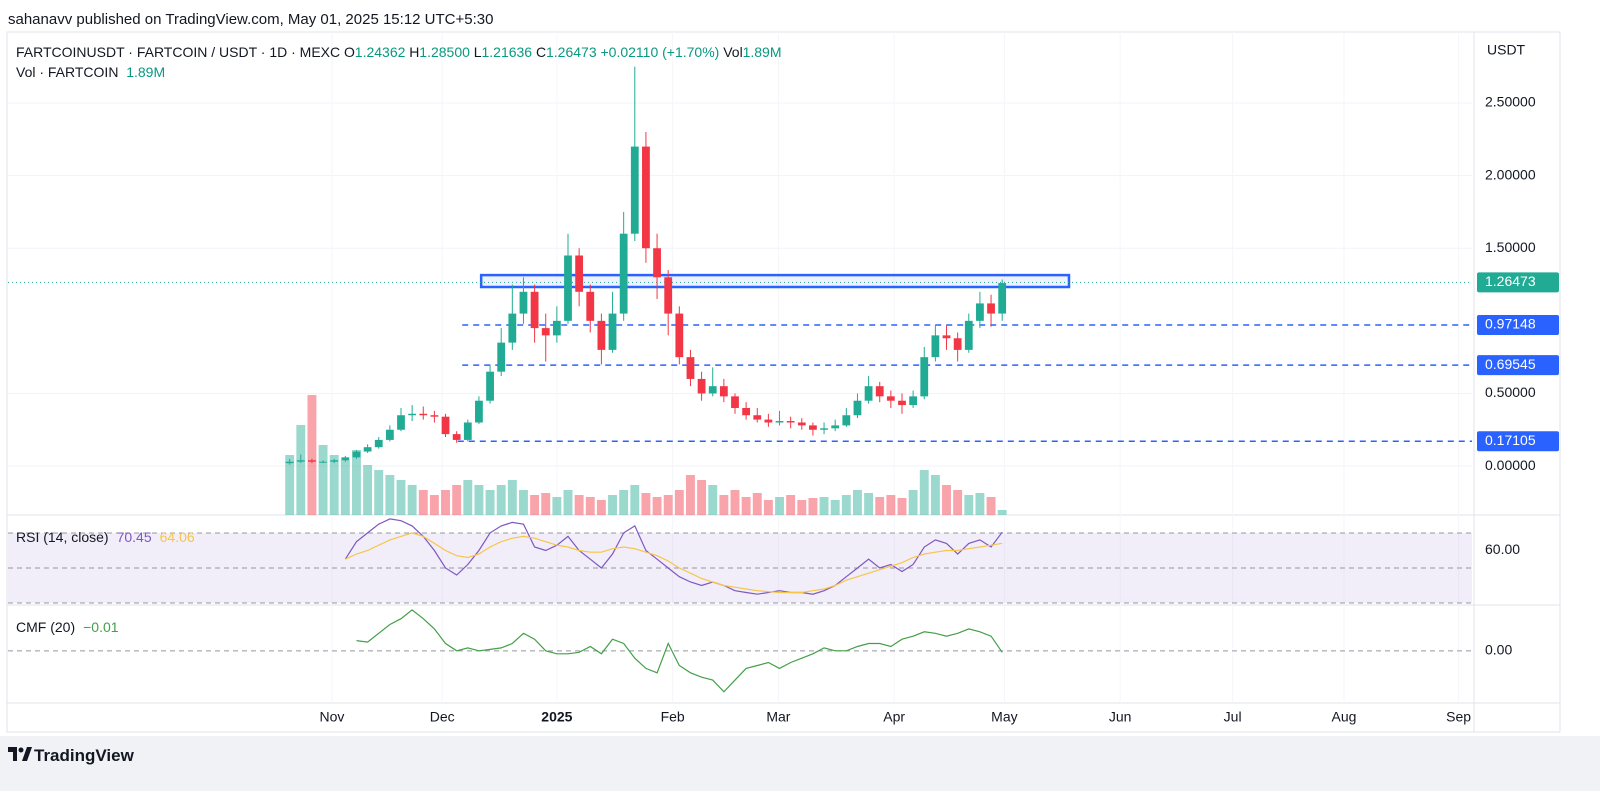  Describe the element at coordinates (1498, 650) in the screenshot. I see `y-tick-label: 0.00` at that location.